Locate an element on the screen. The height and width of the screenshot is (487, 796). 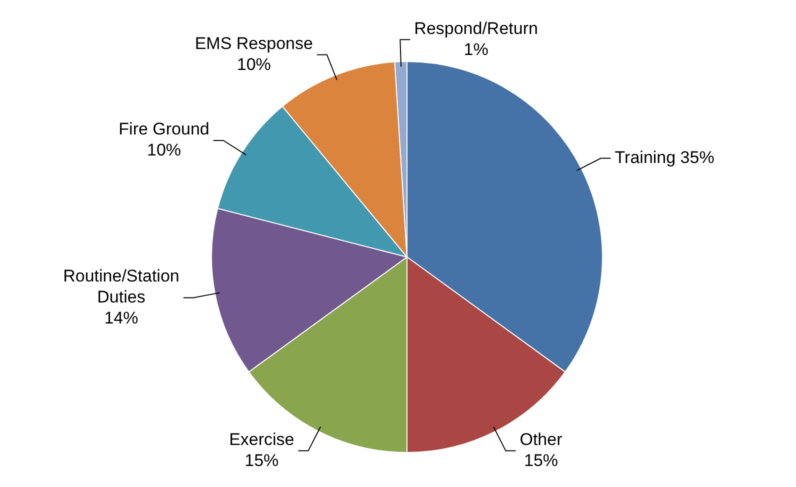
data-label: 1% is located at coordinates (476, 49).